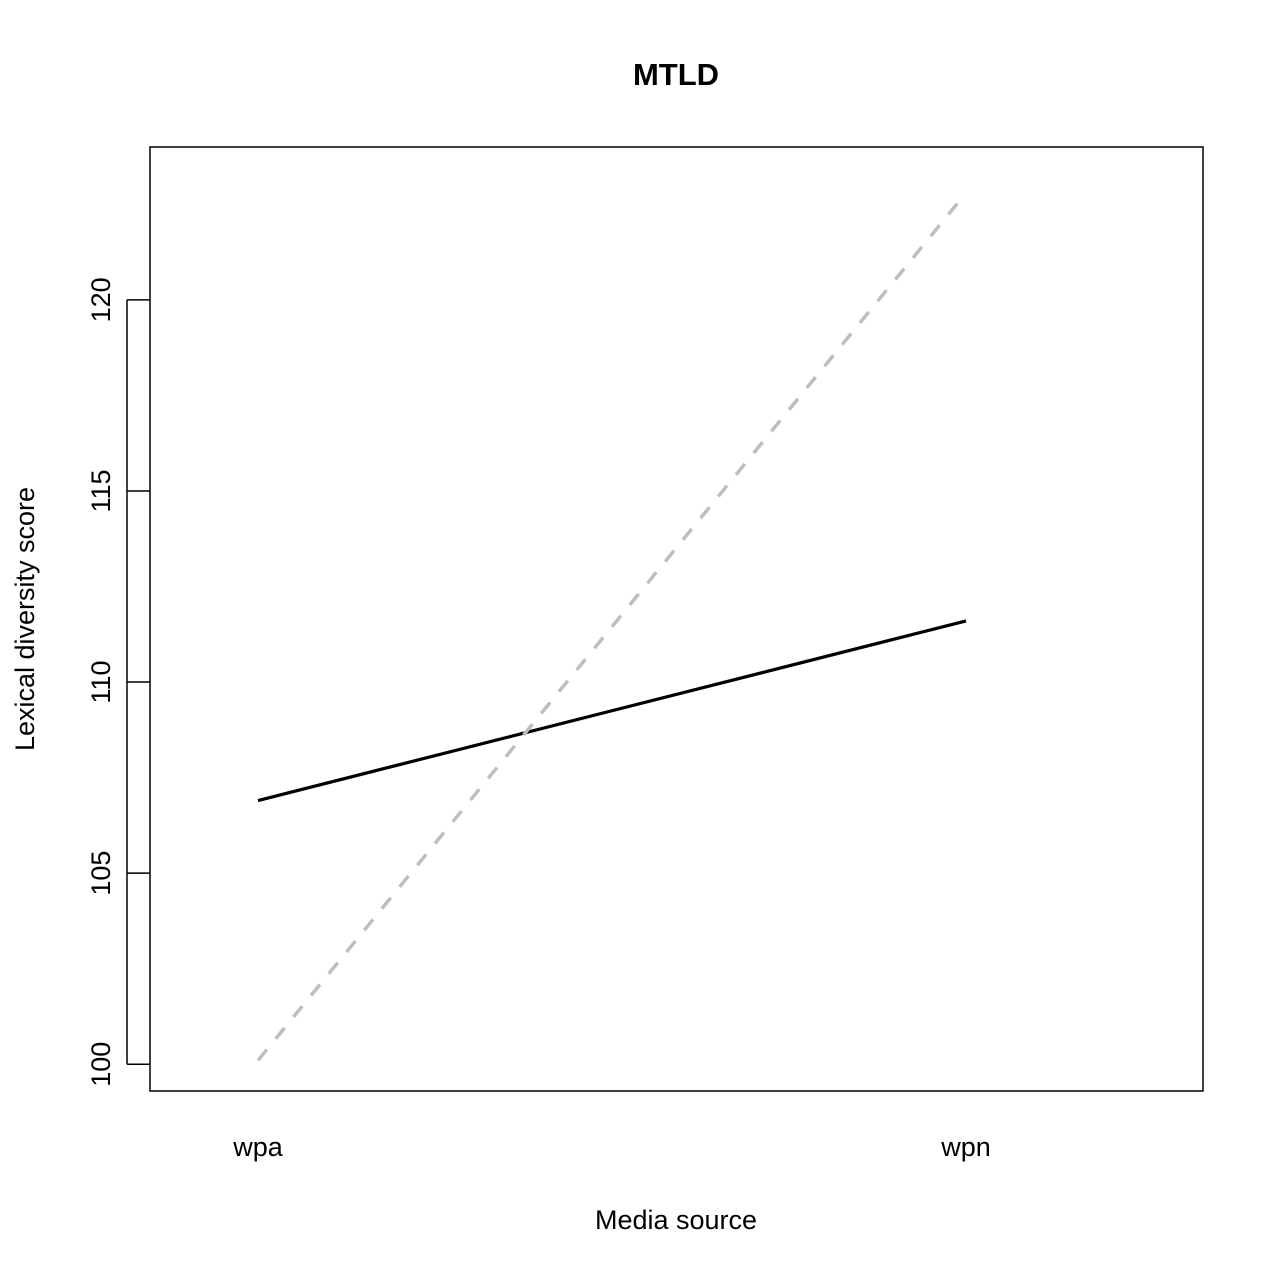  What do you see at coordinates (965, 1147) in the screenshot?
I see `x-tick-label: wpn` at bounding box center [965, 1147].